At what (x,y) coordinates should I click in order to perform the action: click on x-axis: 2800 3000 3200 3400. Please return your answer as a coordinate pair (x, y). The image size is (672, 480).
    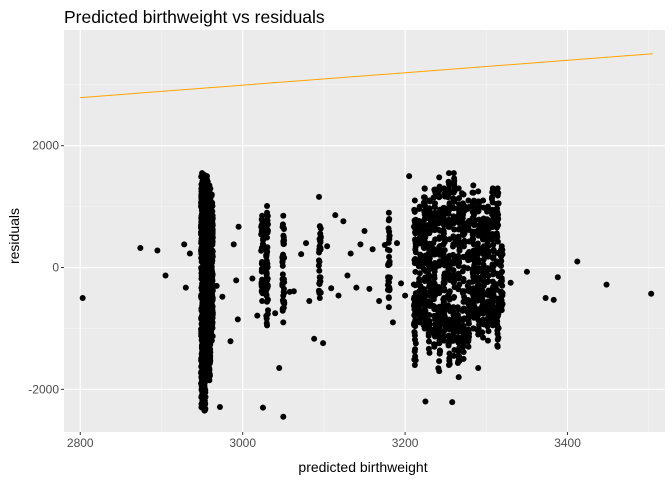
    Looking at the image, I should click on (324, 441).